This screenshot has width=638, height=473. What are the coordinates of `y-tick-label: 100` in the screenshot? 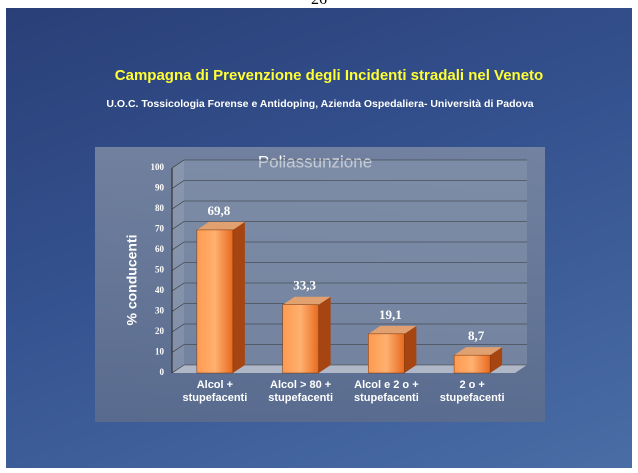 It's located at (158, 167).